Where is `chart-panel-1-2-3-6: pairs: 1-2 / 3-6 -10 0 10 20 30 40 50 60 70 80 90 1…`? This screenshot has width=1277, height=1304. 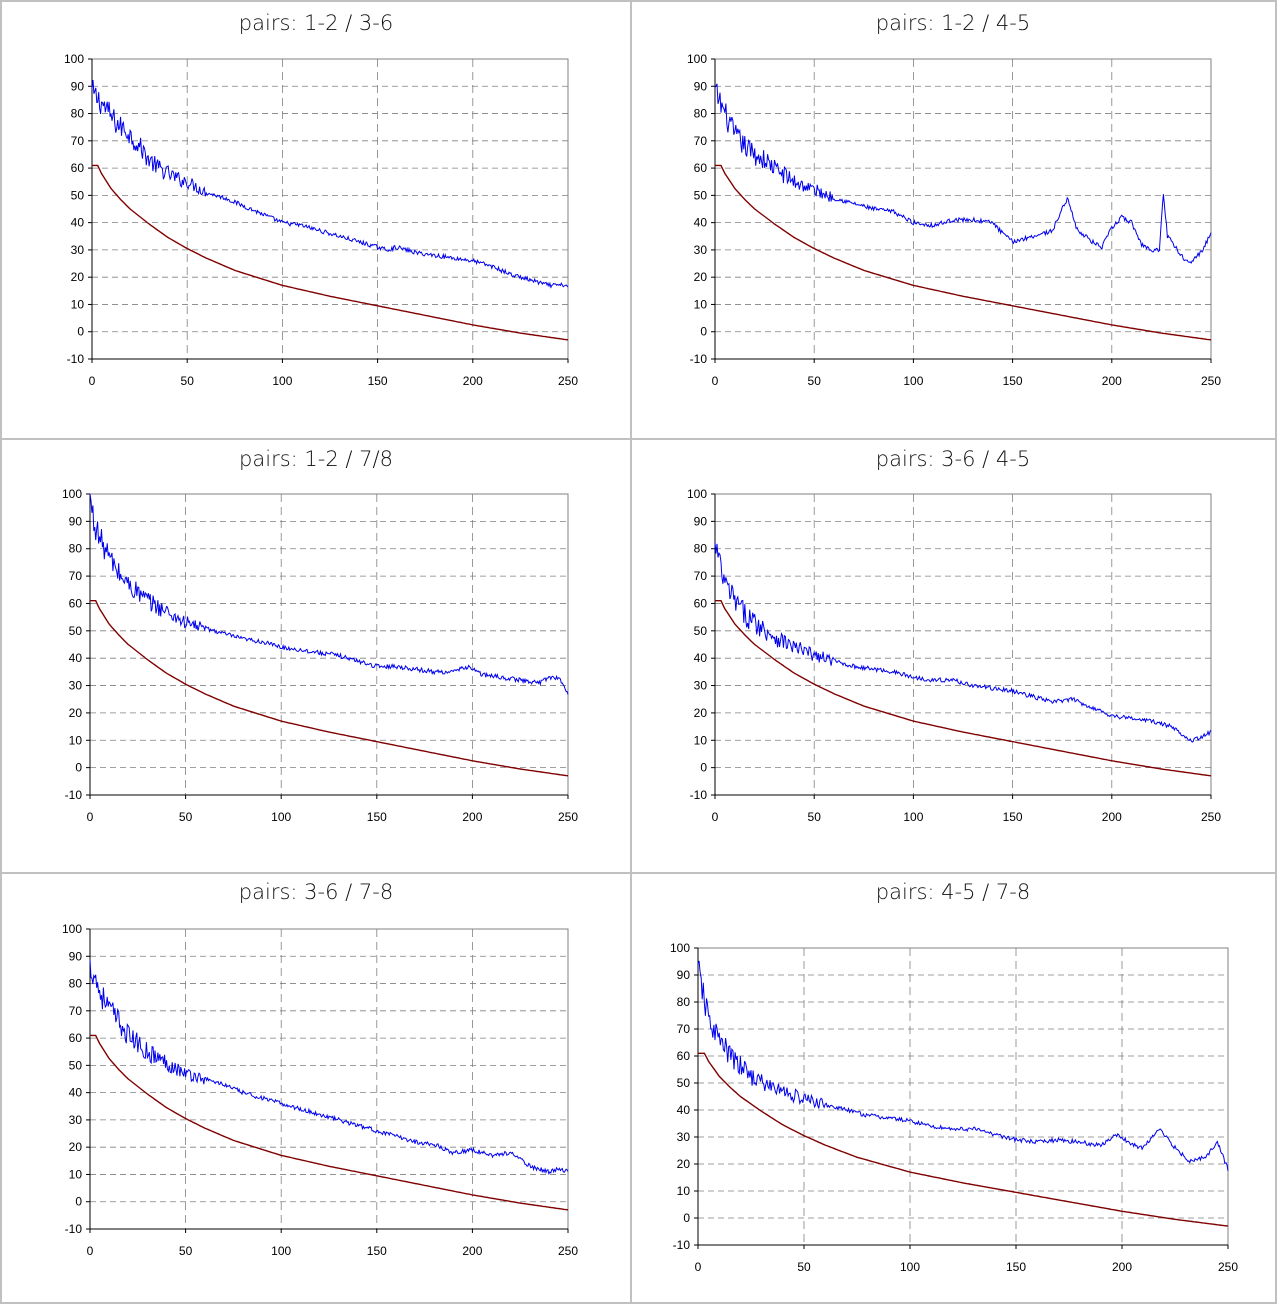
chart-panel-1-2-3-6: pairs: 1-2 / 3-6 -10 0 10 20 30 40 50 60 70 80 90 1… is located at coordinates (321, 199).